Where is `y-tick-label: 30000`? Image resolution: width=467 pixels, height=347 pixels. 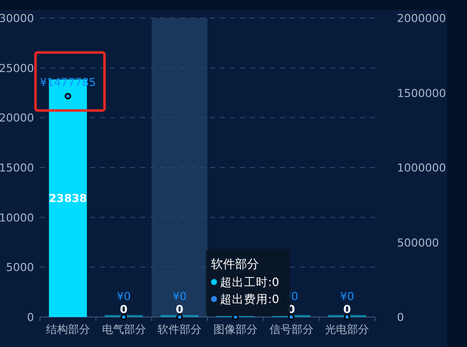 y-tick-label: 30000 is located at coordinates (17, 18).